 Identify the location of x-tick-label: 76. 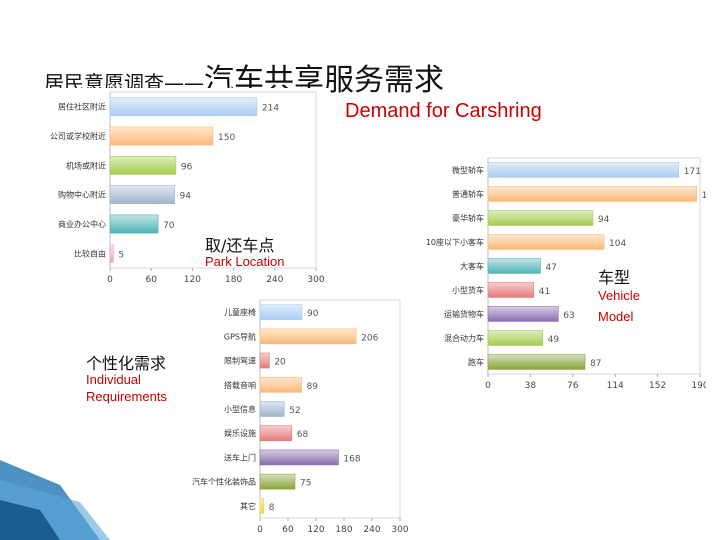
(573, 386).